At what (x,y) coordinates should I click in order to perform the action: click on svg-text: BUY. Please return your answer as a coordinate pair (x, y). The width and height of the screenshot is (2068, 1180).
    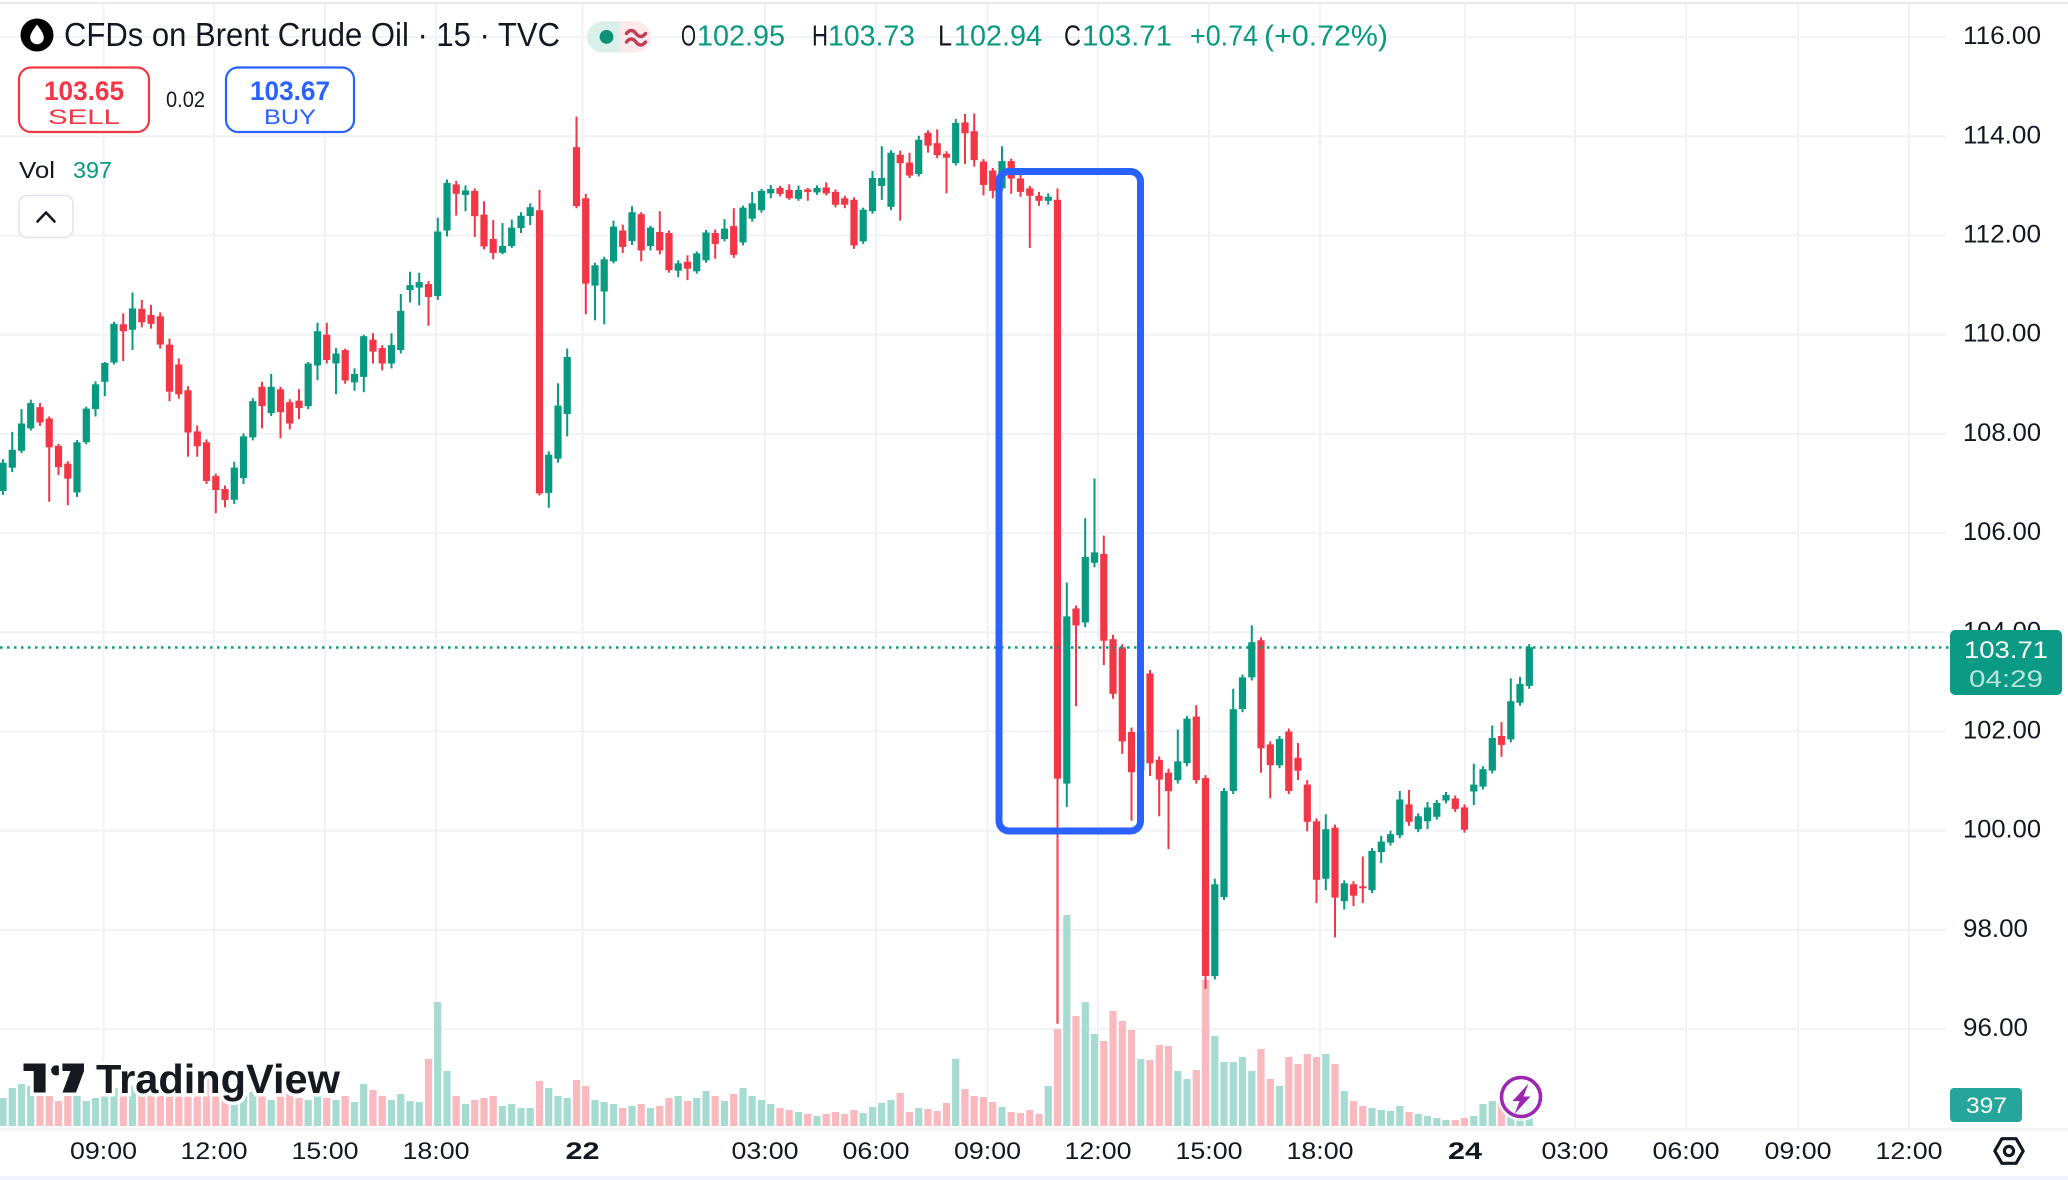
    Looking at the image, I should click on (290, 117).